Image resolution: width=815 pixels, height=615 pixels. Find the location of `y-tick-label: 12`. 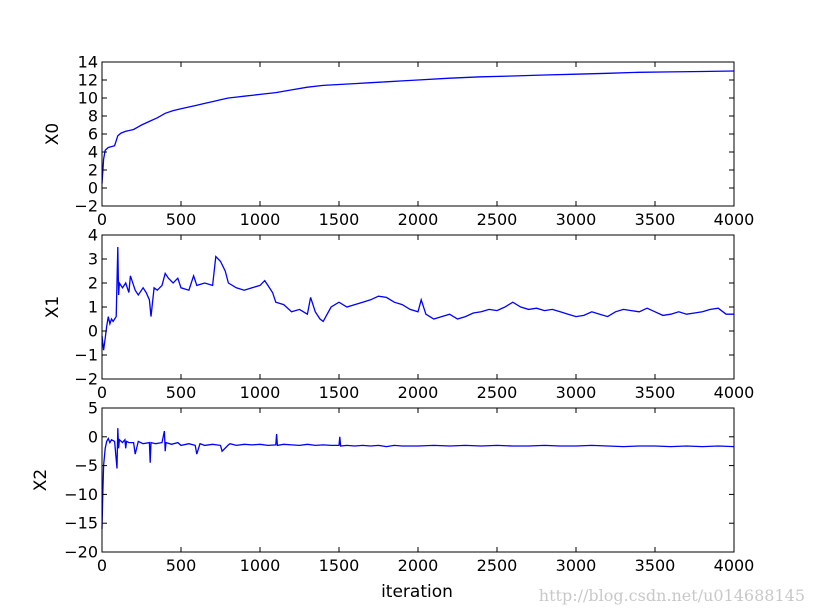

y-tick-label: 12 is located at coordinates (88, 80).